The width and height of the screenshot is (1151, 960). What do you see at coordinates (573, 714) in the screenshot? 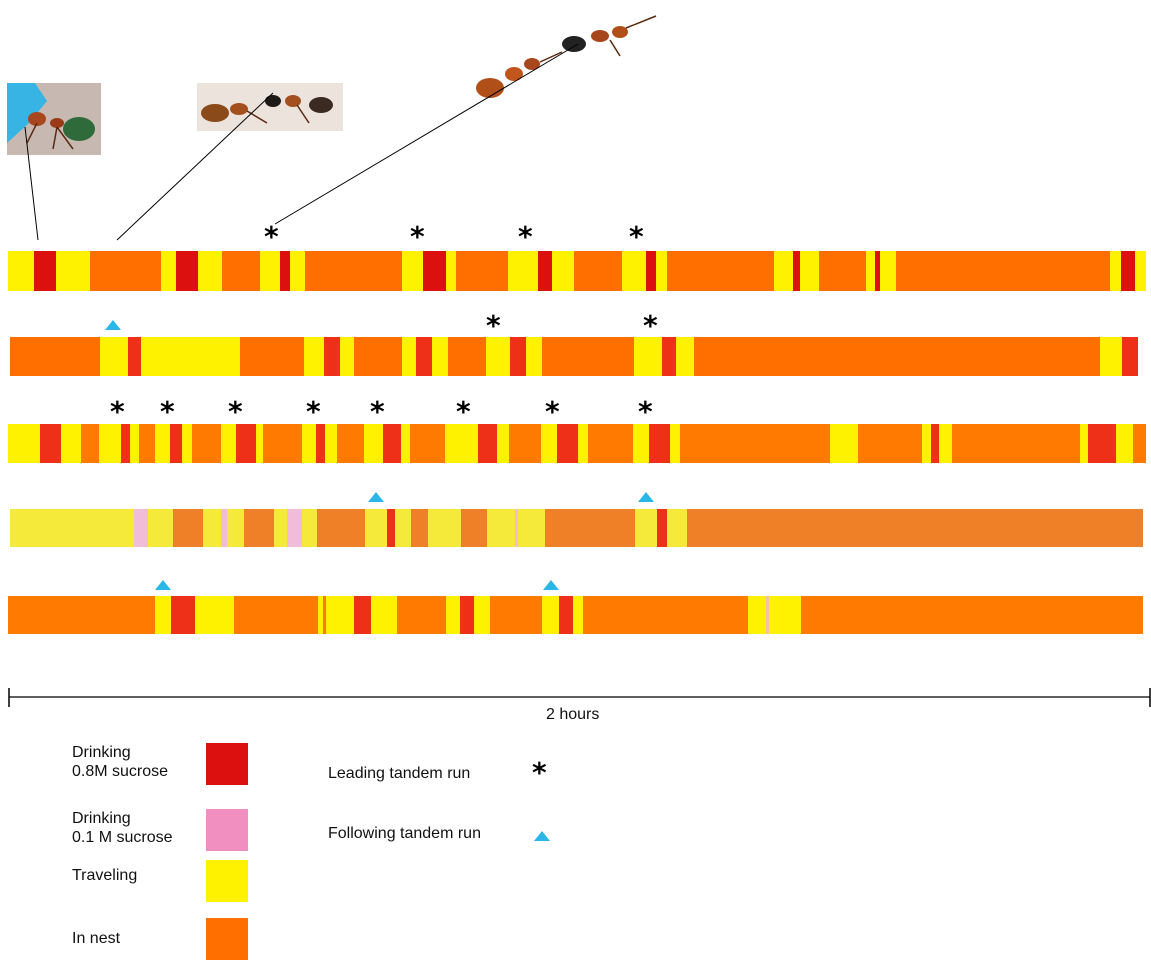
I see `scale-label: 2 hours` at bounding box center [573, 714].